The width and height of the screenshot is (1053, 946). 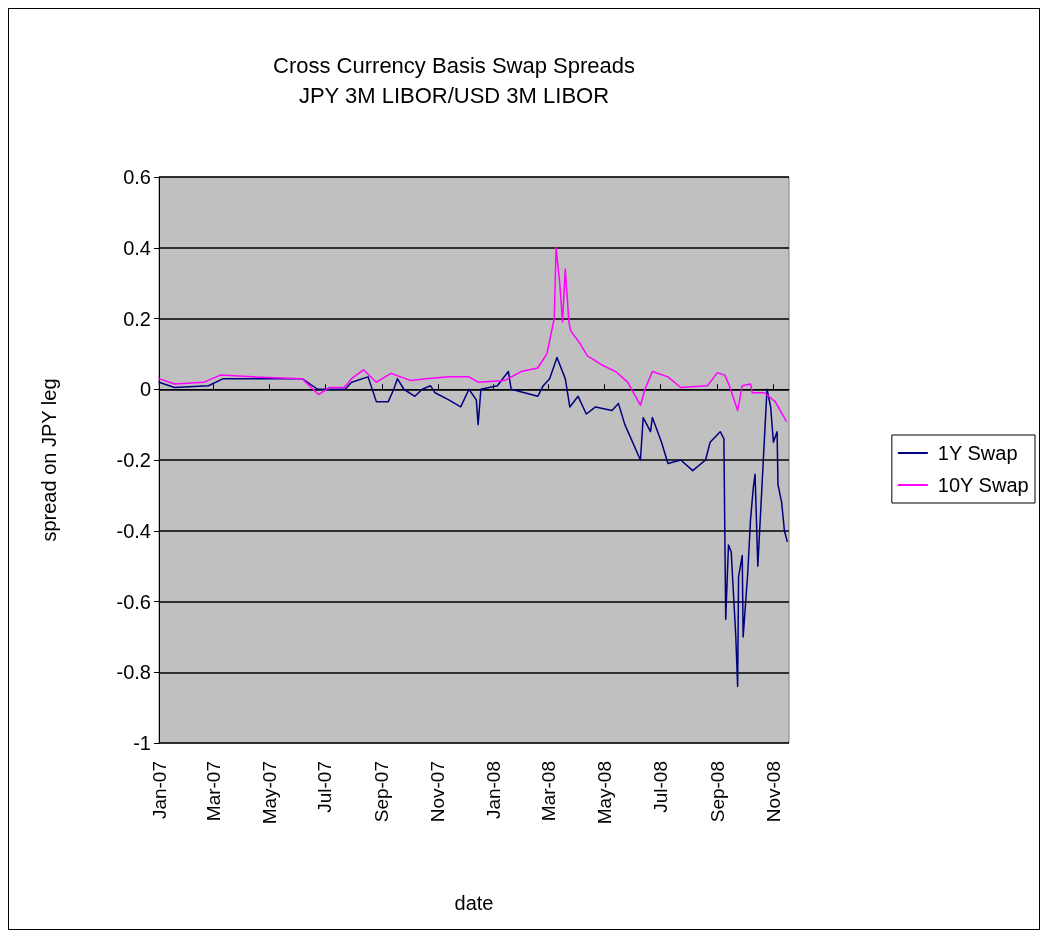 I want to click on x-tick-label: May-08, so click(x=605, y=793).